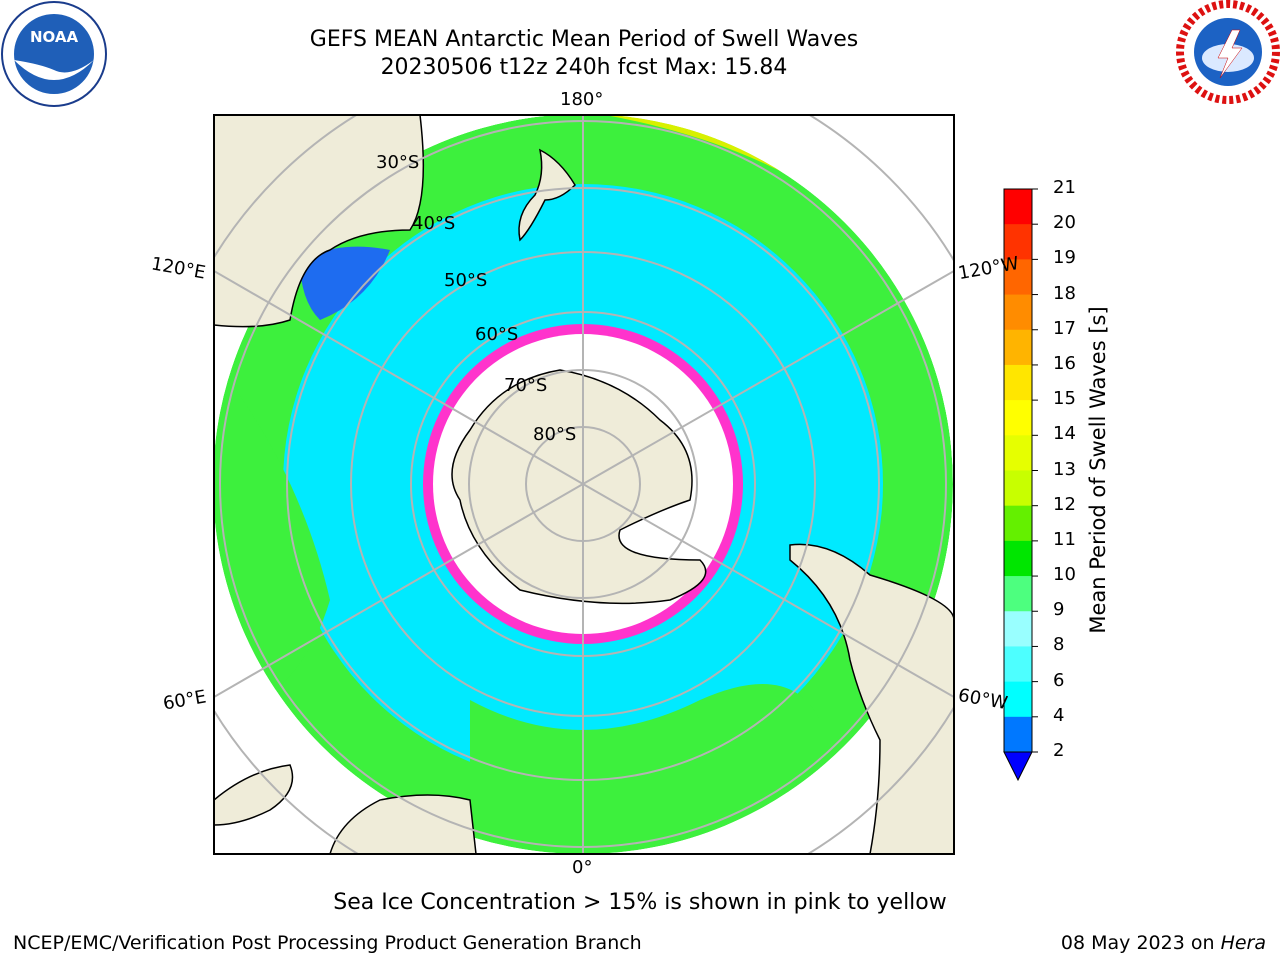 The height and width of the screenshot is (960, 1280). What do you see at coordinates (399, 377) in the screenshot?
I see `meridian-120e` at bounding box center [399, 377].